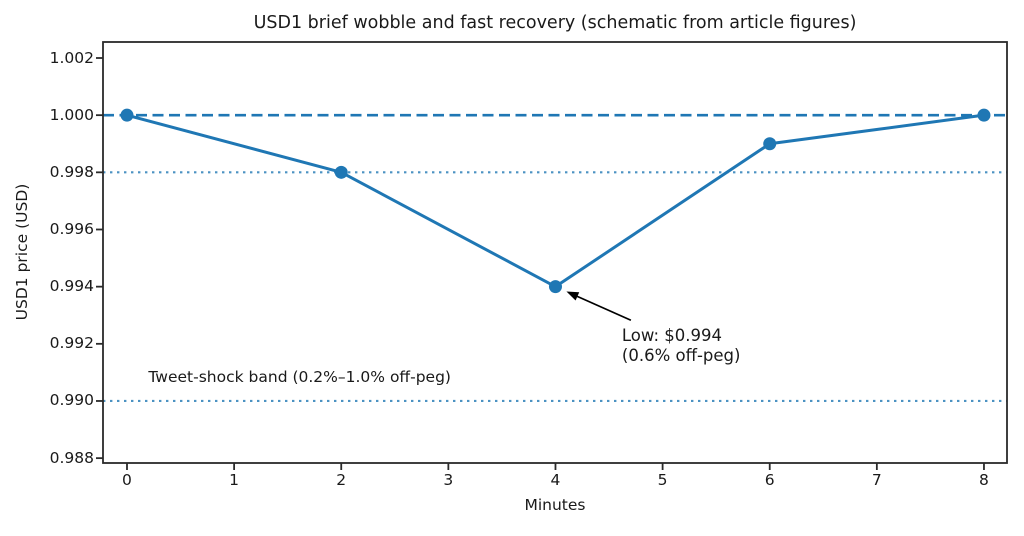 The height and width of the screenshot is (536, 1024). What do you see at coordinates (681, 356) in the screenshot?
I see `annotation-line-2: (0.6% off-peg)` at bounding box center [681, 356].